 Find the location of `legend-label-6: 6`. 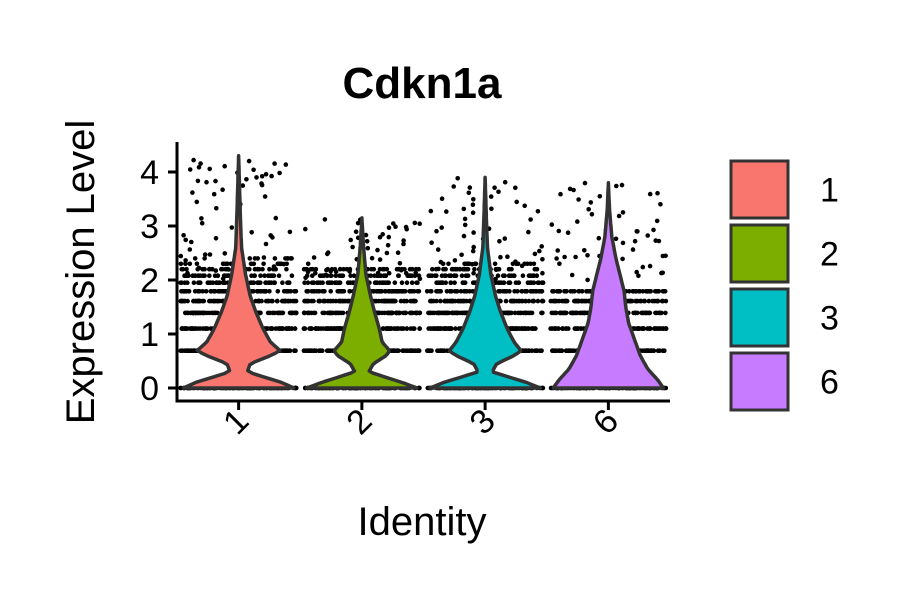

legend-label-6: 6 is located at coordinates (829, 383).